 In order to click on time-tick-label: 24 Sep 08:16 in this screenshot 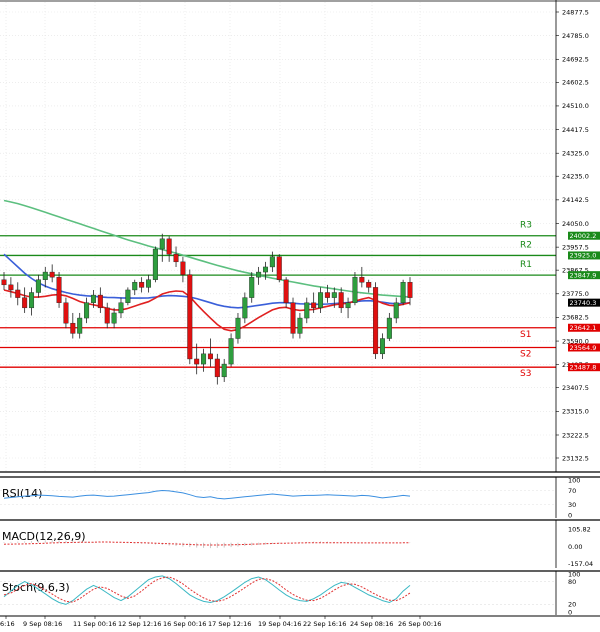, I will do `click(371, 624)`.